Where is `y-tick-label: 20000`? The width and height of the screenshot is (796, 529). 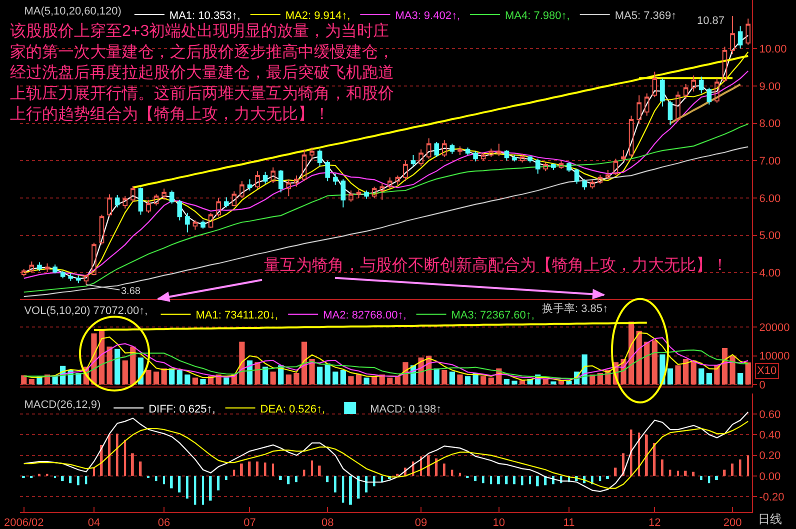 y-tick-label: 20000 is located at coordinates (774, 328).